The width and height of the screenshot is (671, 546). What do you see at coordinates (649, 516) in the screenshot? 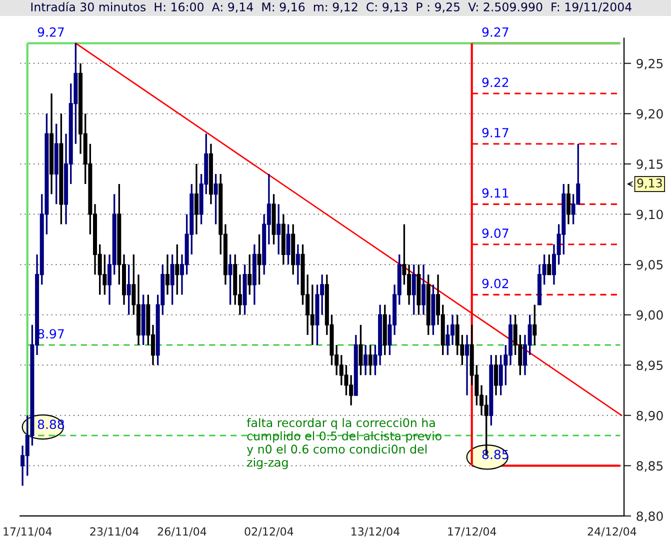
I see `y-tick-label: 8,80` at bounding box center [649, 516].